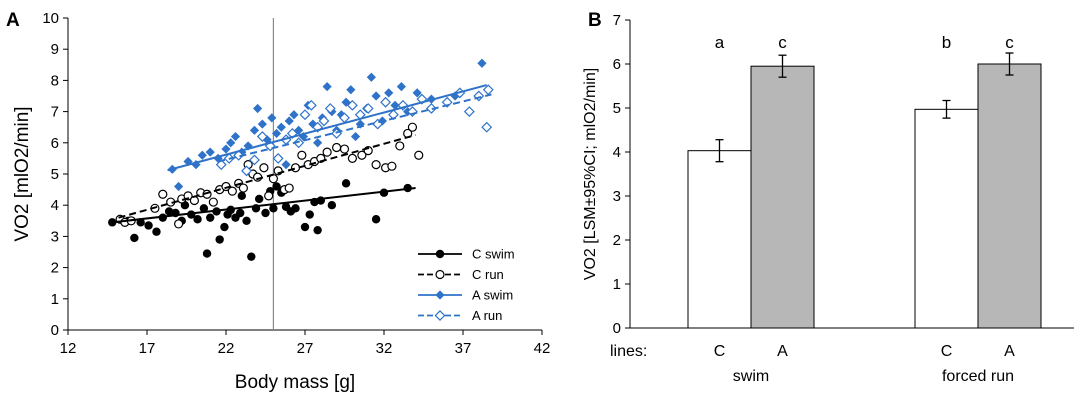  I want to click on y-tick-label: 10, so click(50, 18).